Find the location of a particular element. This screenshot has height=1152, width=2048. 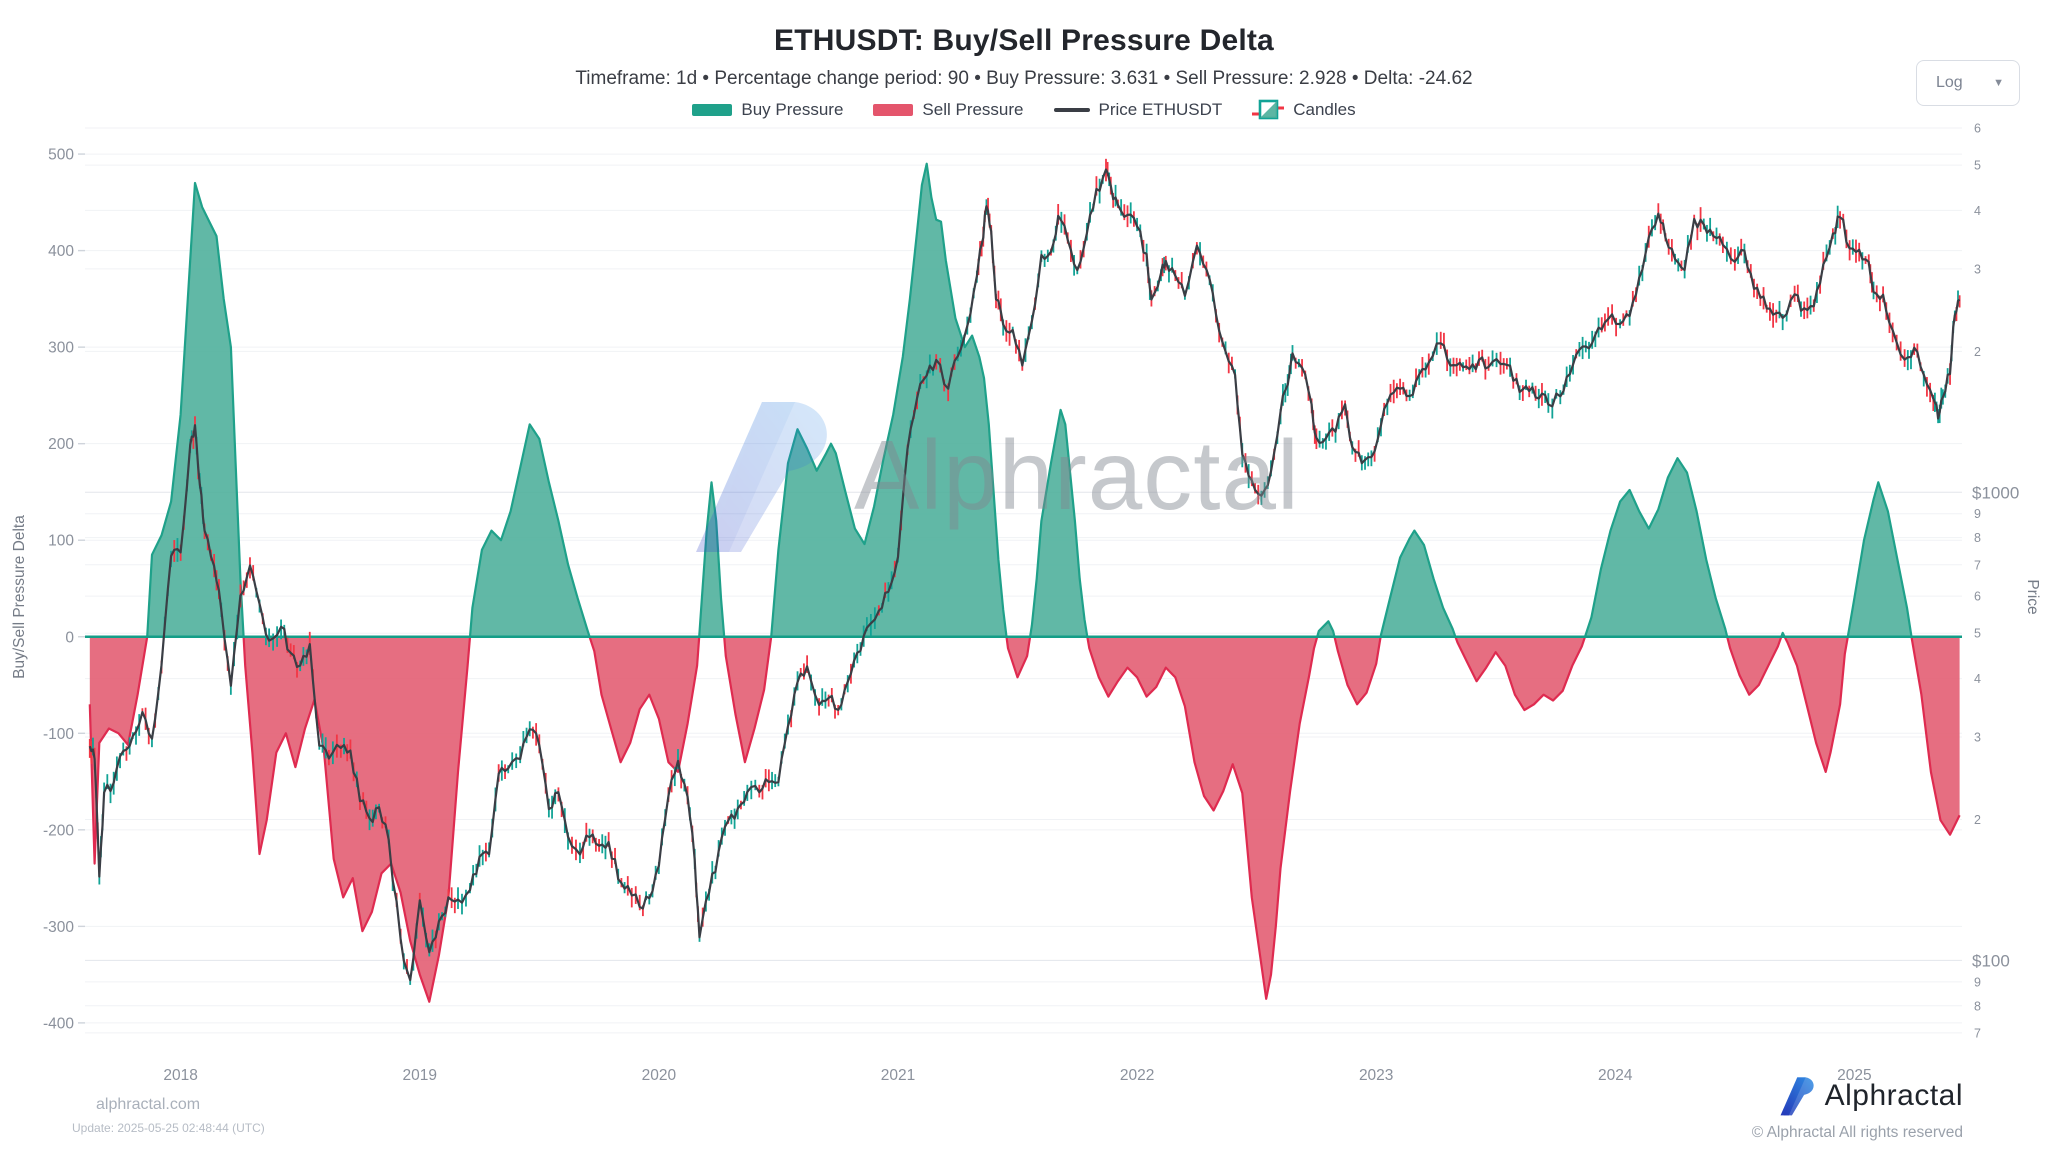

sell-swatch-icon is located at coordinates (893, 110).